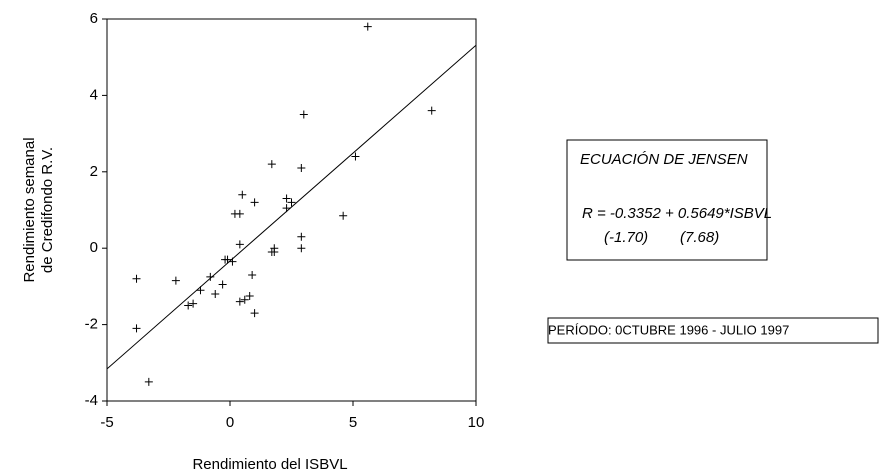 The height and width of the screenshot is (475, 880). What do you see at coordinates (94, 171) in the screenshot?
I see `y-tick-label: 2` at bounding box center [94, 171].